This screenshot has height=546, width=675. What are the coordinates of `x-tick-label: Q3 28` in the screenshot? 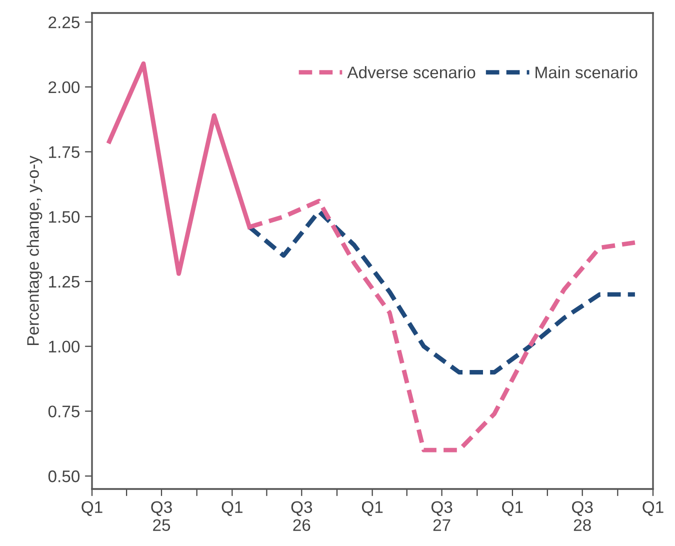 It's located at (582, 516).